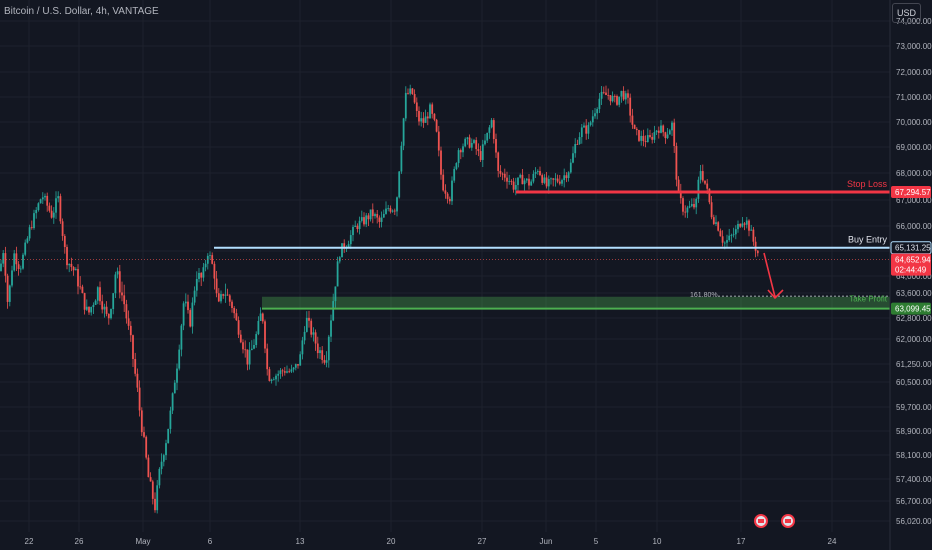 This screenshot has width=932, height=550. What do you see at coordinates (914, 122) in the screenshot?
I see `y-tick-label: 70,000.00` at bounding box center [914, 122].